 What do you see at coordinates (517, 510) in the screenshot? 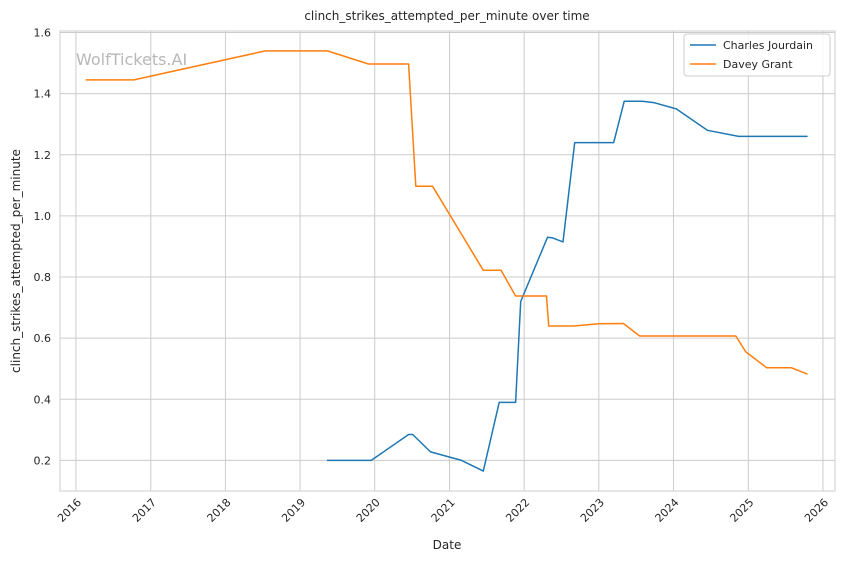
I see `x-tick-label: 2022` at bounding box center [517, 510].